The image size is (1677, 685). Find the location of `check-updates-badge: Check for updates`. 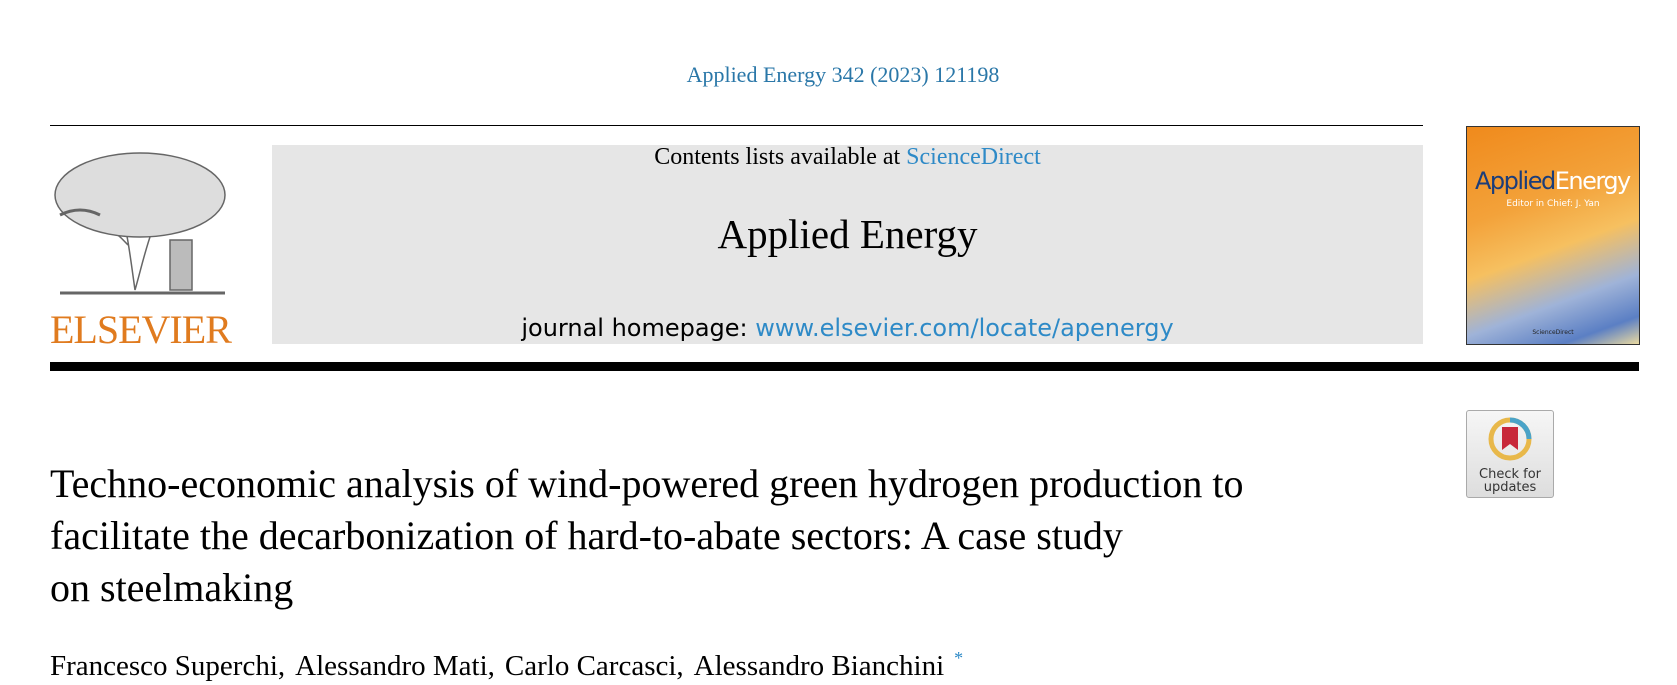

check-updates-badge: Check for updates is located at coordinates (1510, 454).